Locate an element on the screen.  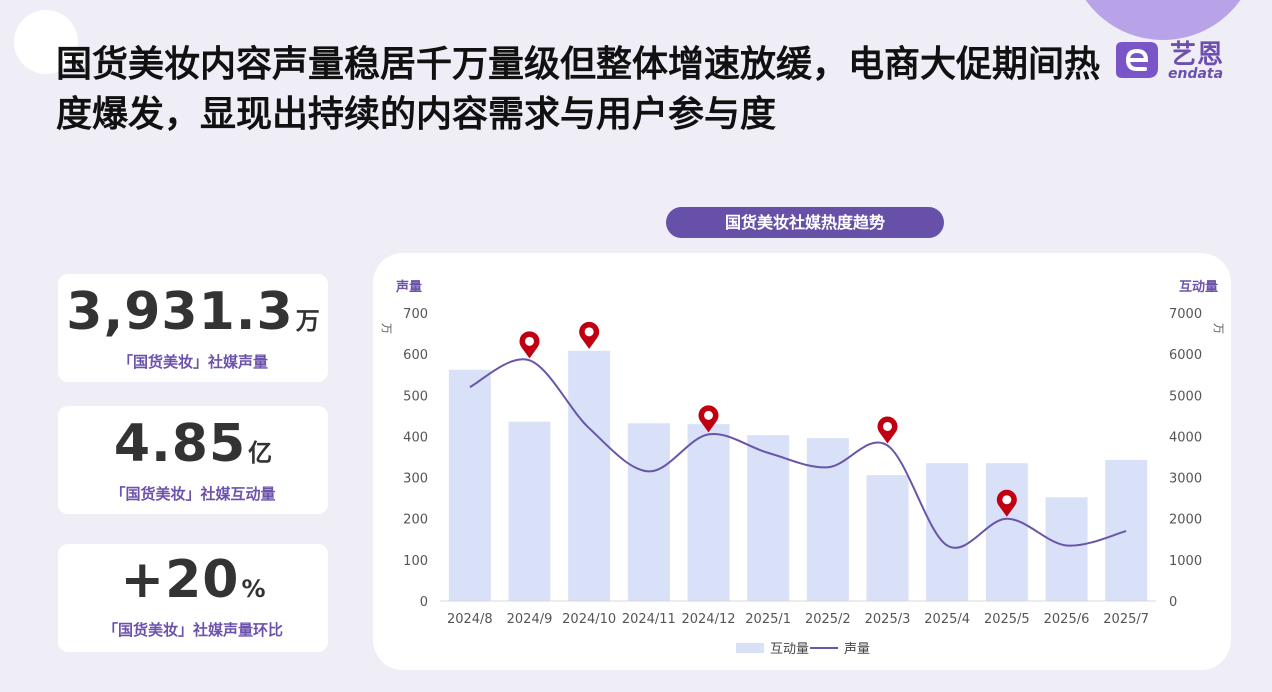
x-axis-tick: 2024/9 is located at coordinates (530, 619).